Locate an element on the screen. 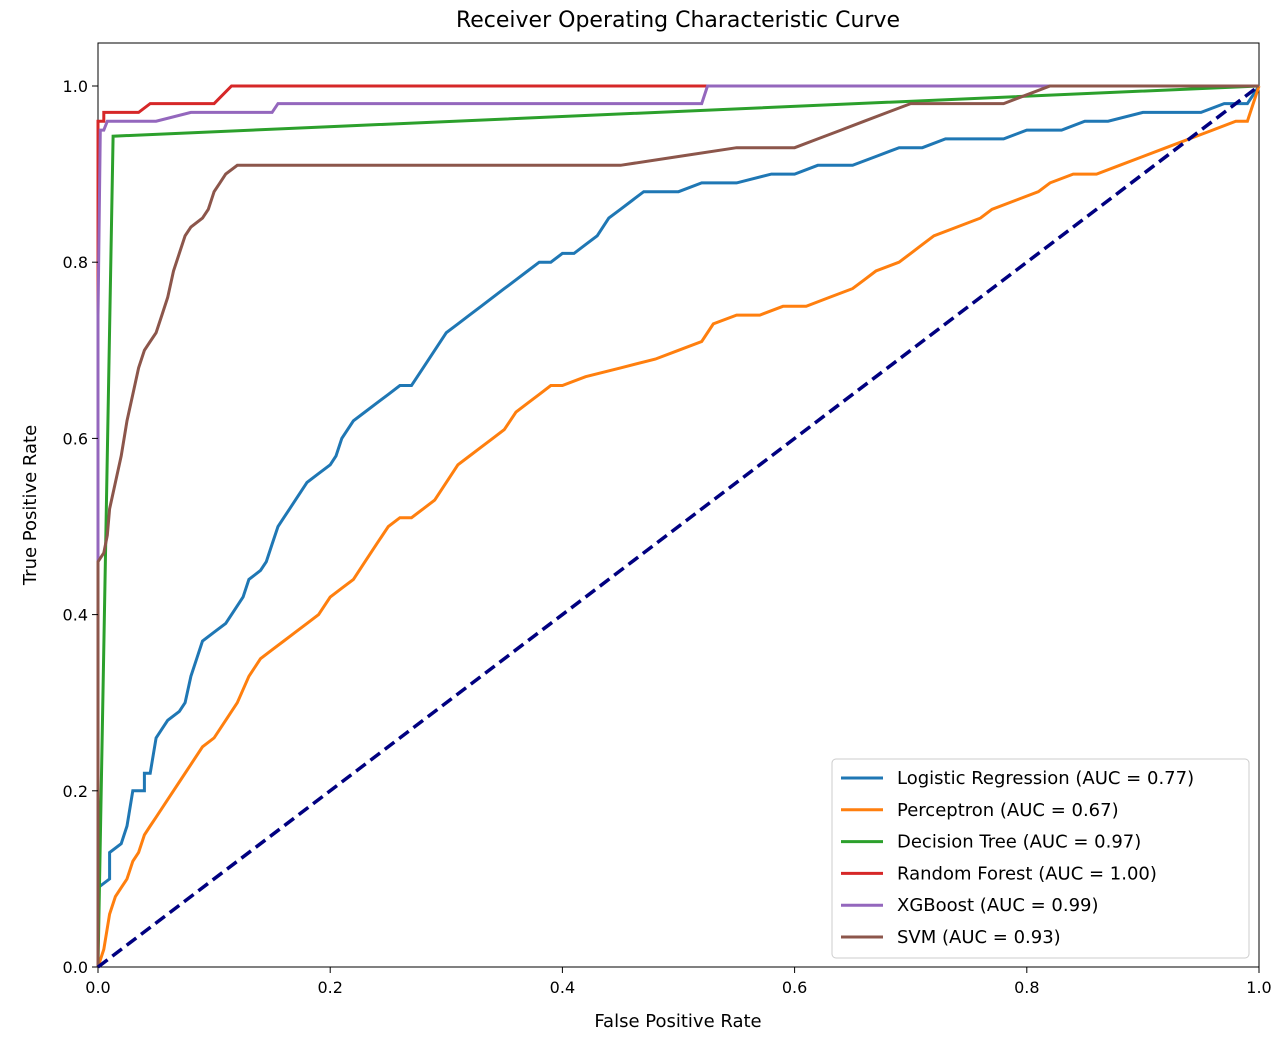  y-tick-label: 0.2 is located at coordinates (75, 791).